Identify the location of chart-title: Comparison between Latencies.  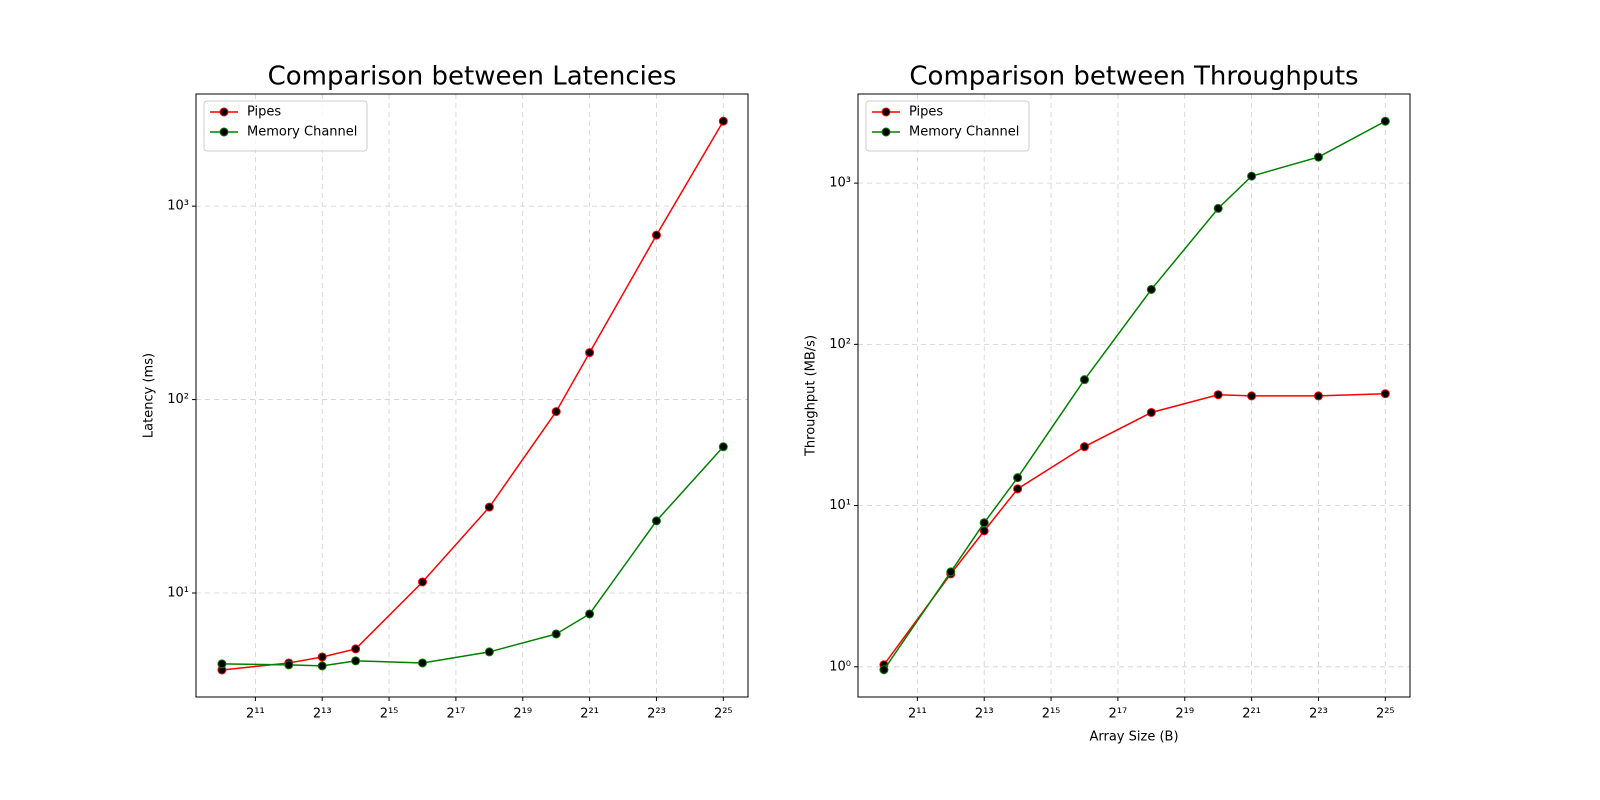
(472, 77).